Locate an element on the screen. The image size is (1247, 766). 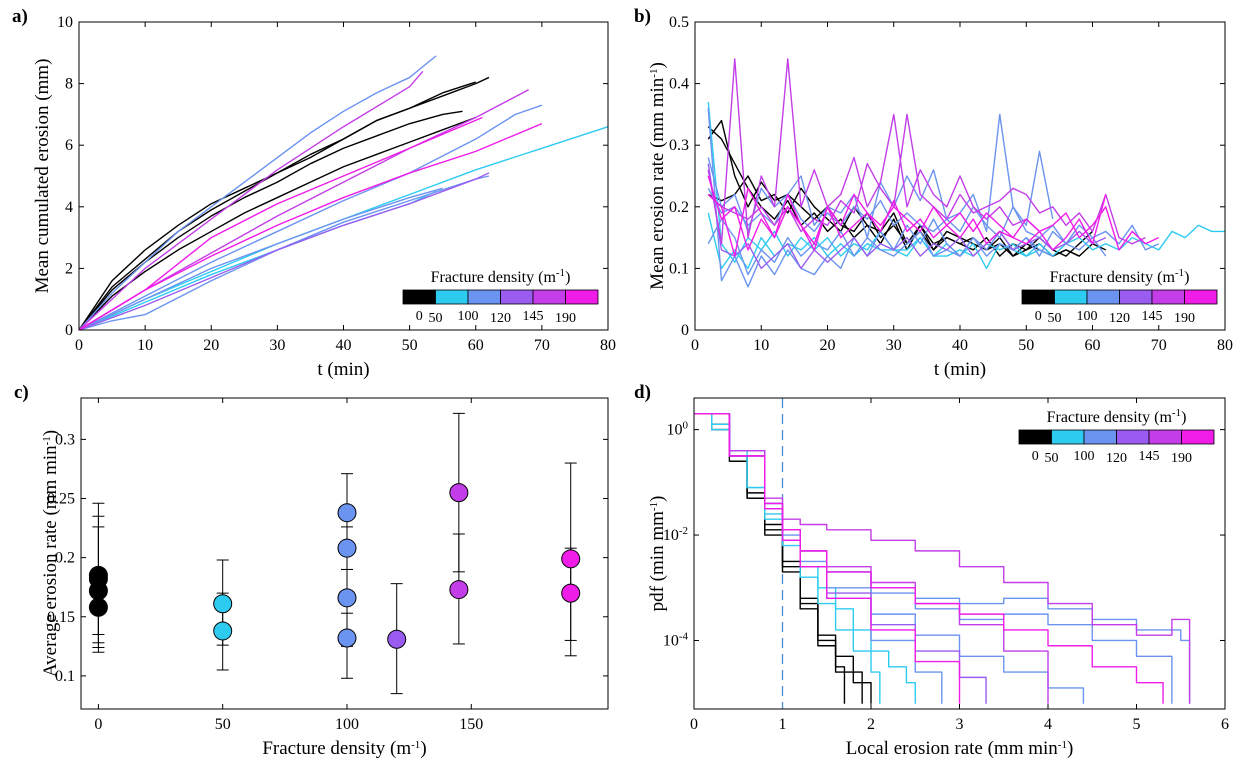
a-legend-label-190: 190 is located at coordinates (565, 318).